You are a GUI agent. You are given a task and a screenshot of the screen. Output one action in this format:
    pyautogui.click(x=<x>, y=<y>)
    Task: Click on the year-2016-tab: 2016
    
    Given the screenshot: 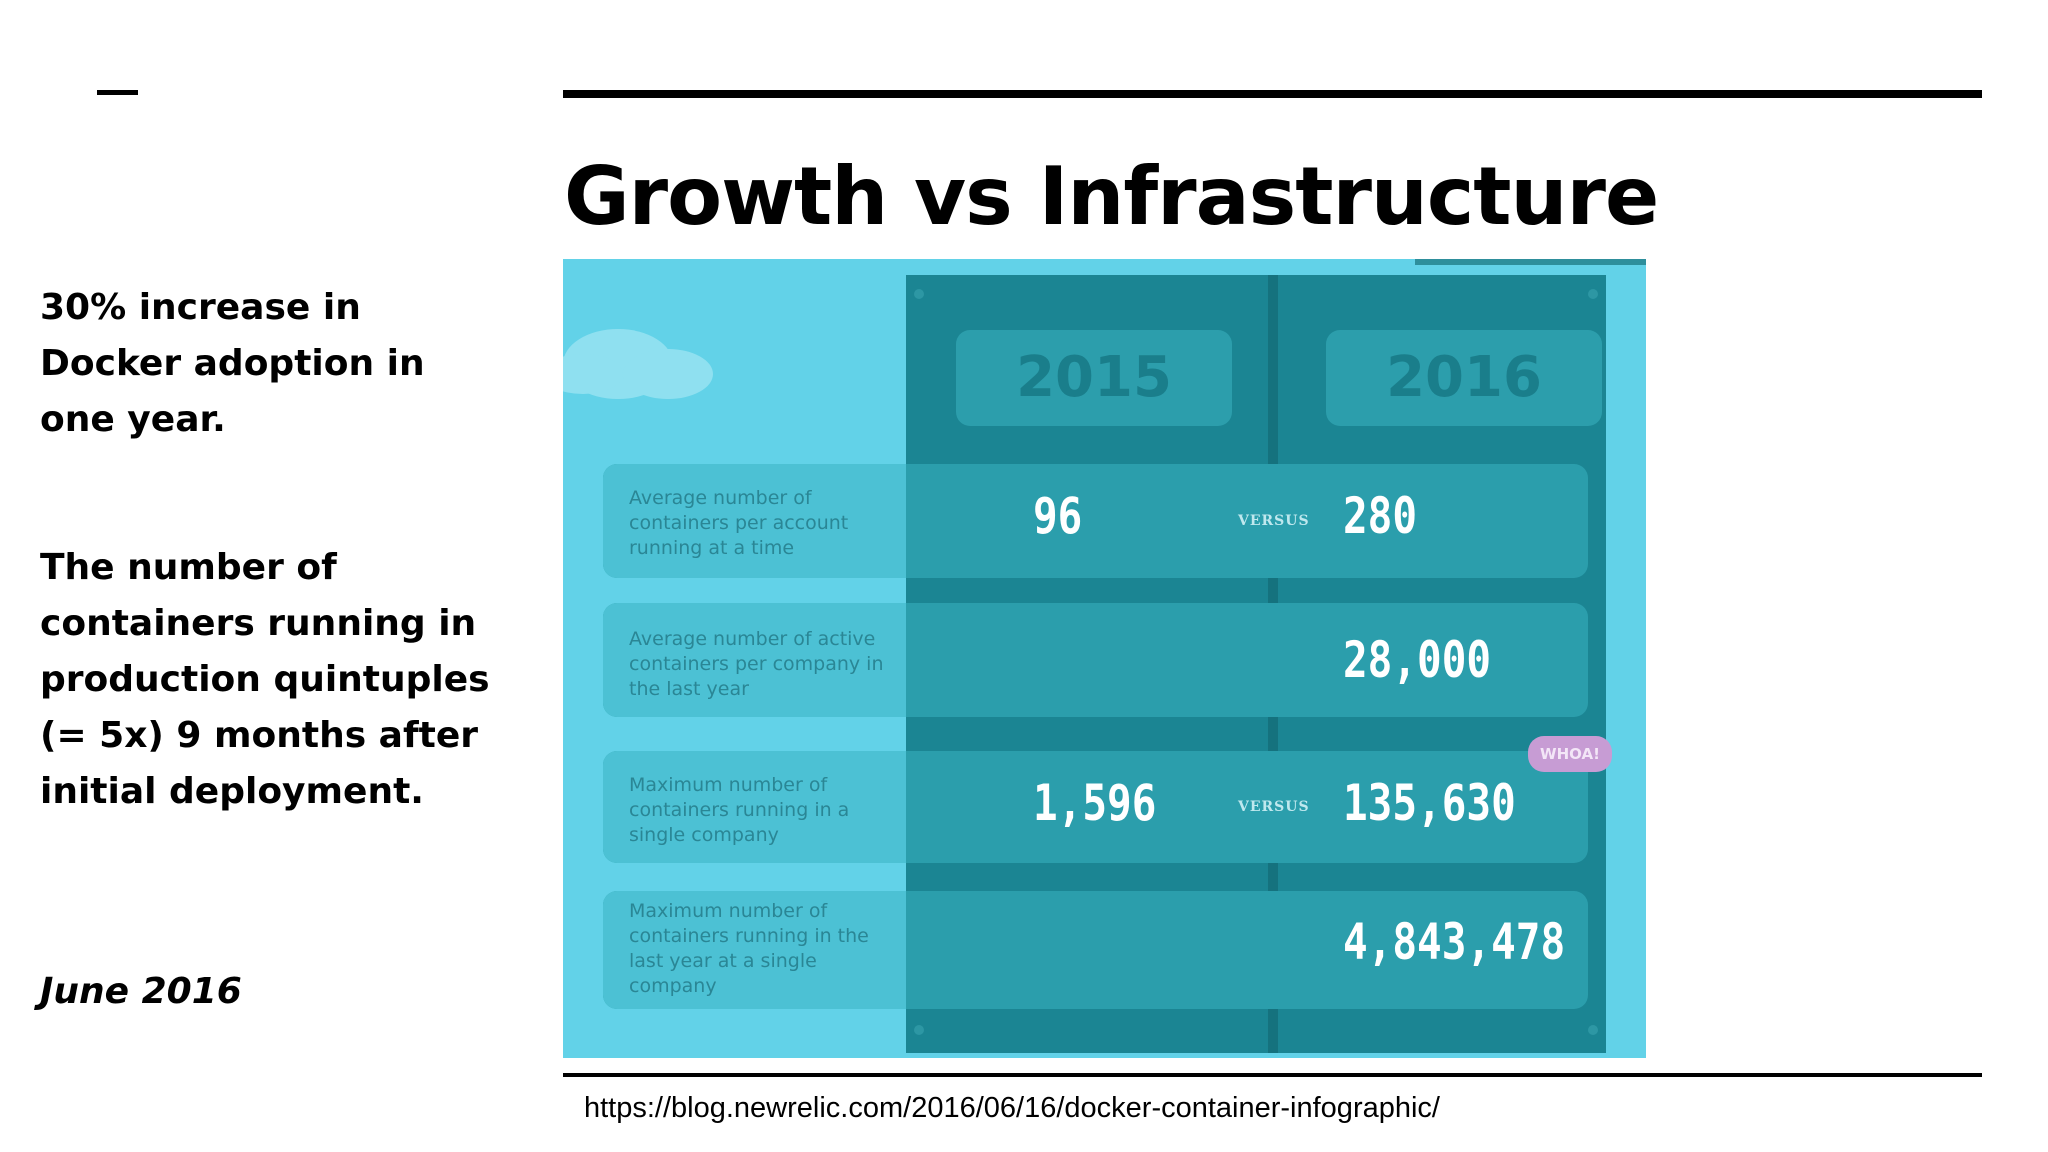 What is the action you would take?
    pyautogui.click(x=1464, y=378)
    